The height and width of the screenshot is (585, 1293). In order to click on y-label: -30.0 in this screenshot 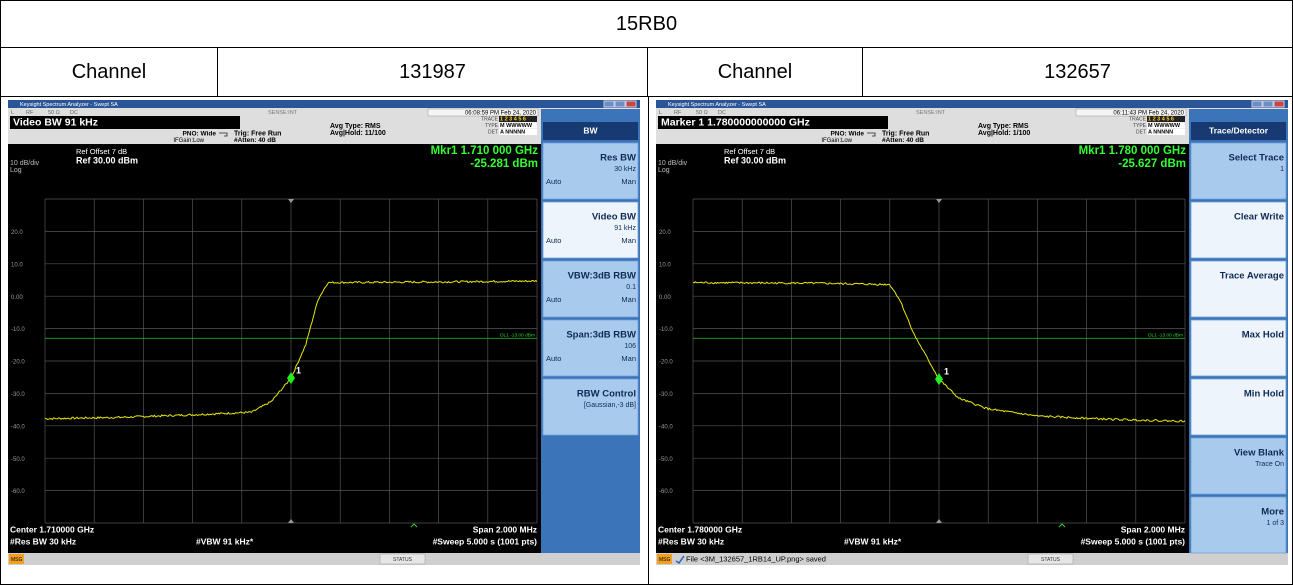, I will do `click(666, 395)`.